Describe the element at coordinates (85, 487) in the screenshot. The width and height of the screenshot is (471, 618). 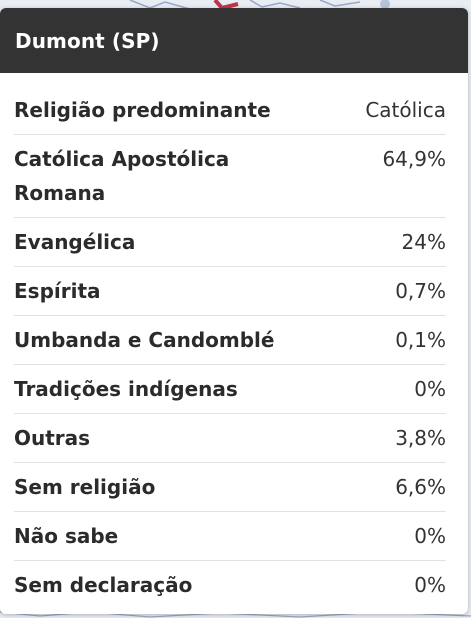
I see `row-label: Sem religião` at that location.